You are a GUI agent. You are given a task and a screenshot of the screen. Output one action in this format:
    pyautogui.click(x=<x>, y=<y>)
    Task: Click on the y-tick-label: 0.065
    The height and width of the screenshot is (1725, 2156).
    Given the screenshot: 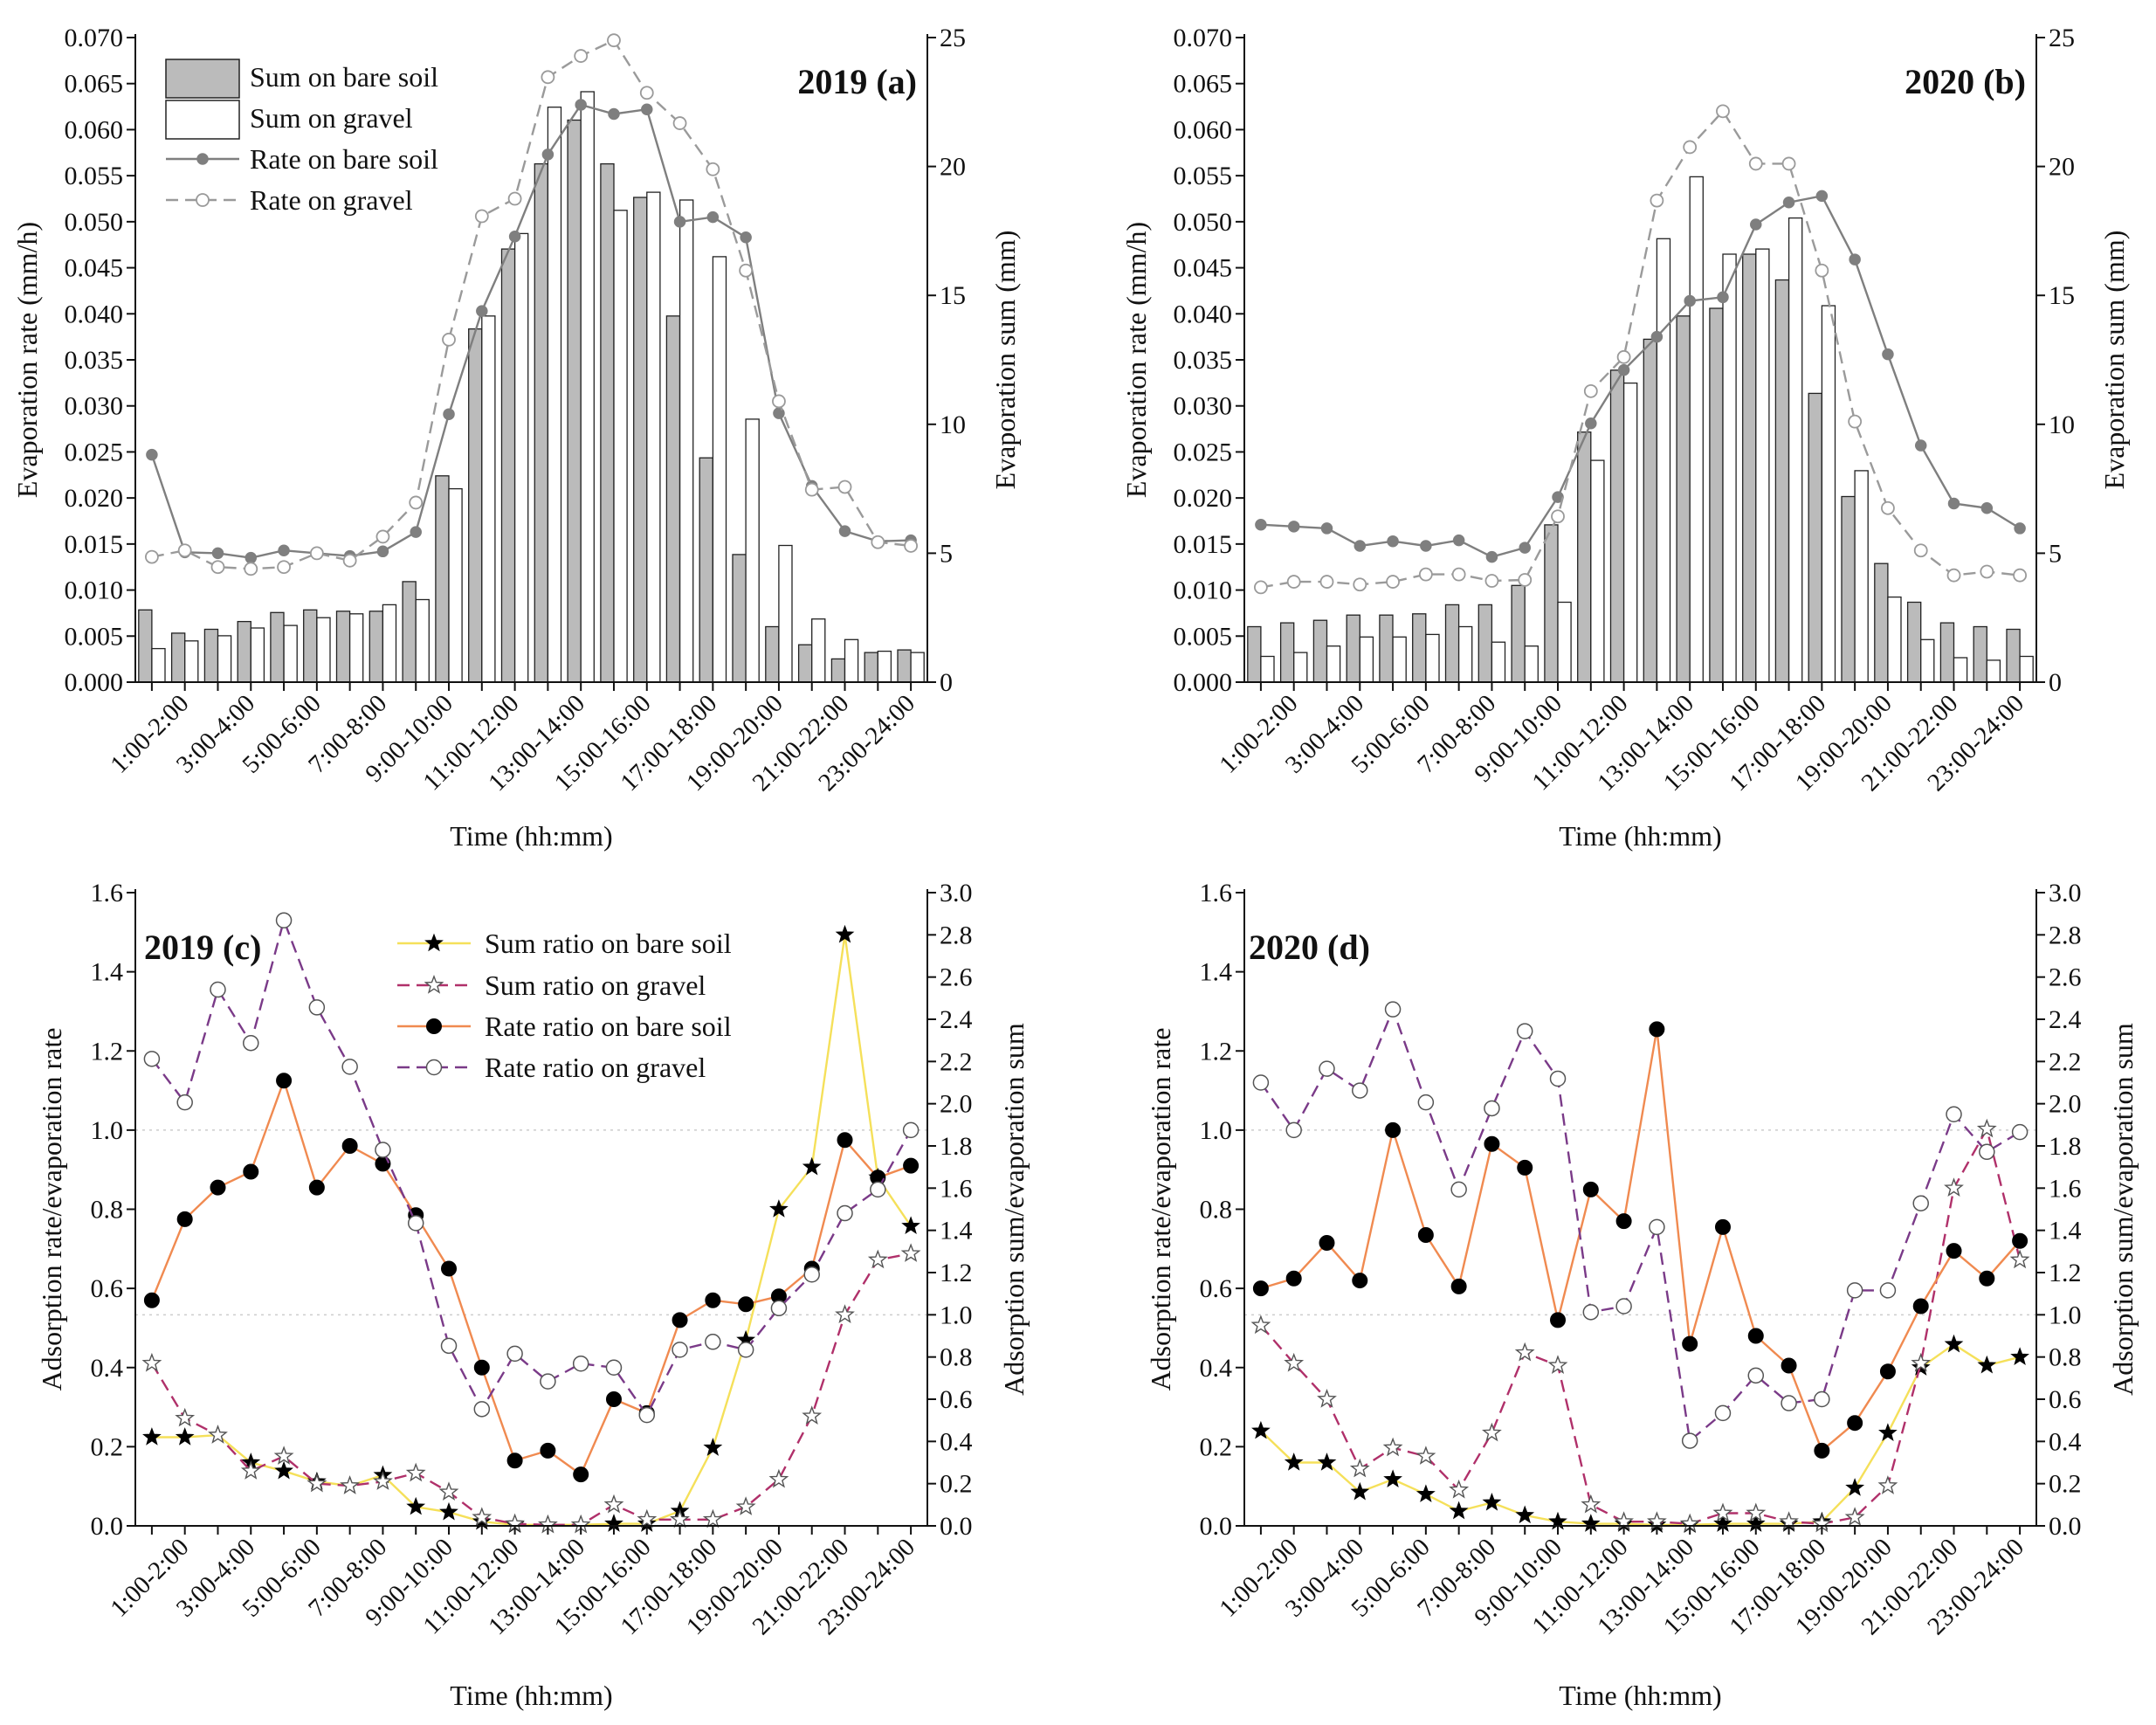 What is the action you would take?
    pyautogui.click(x=1203, y=84)
    